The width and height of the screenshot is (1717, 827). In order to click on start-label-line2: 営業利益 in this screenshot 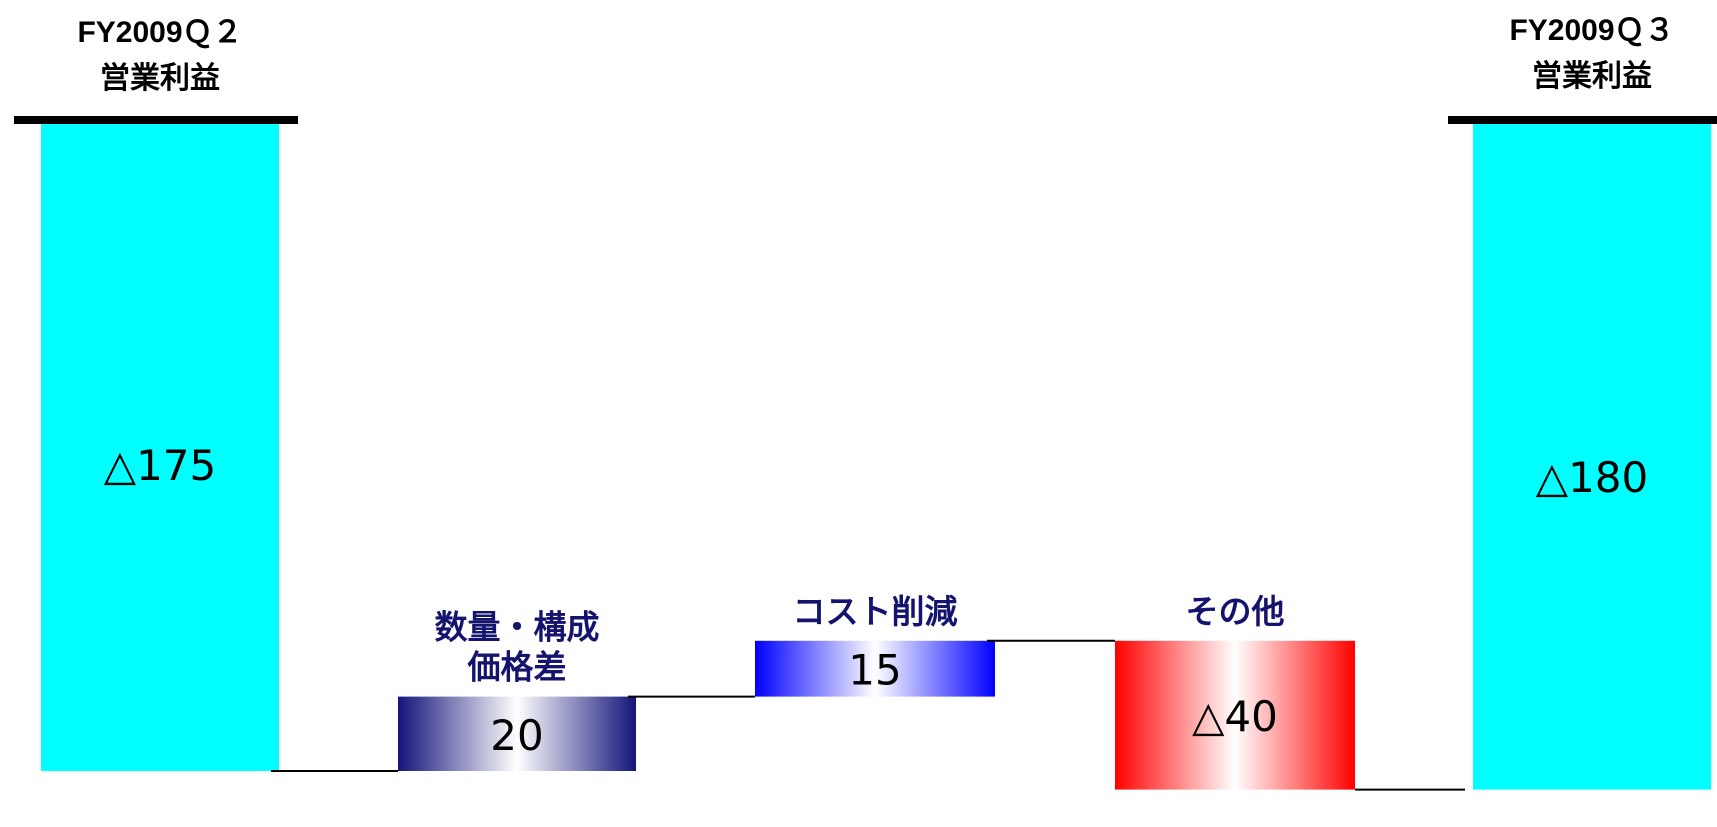, I will do `click(160, 78)`.